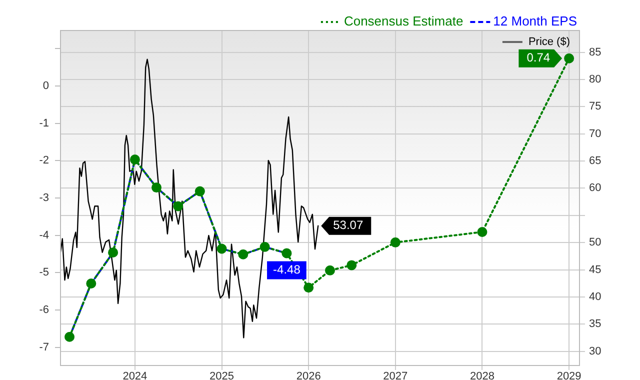 Image resolution: width=640 pixels, height=380 pixels. What do you see at coordinates (45, 86) in the screenshot?
I see `y-tick-label: 0` at bounding box center [45, 86].